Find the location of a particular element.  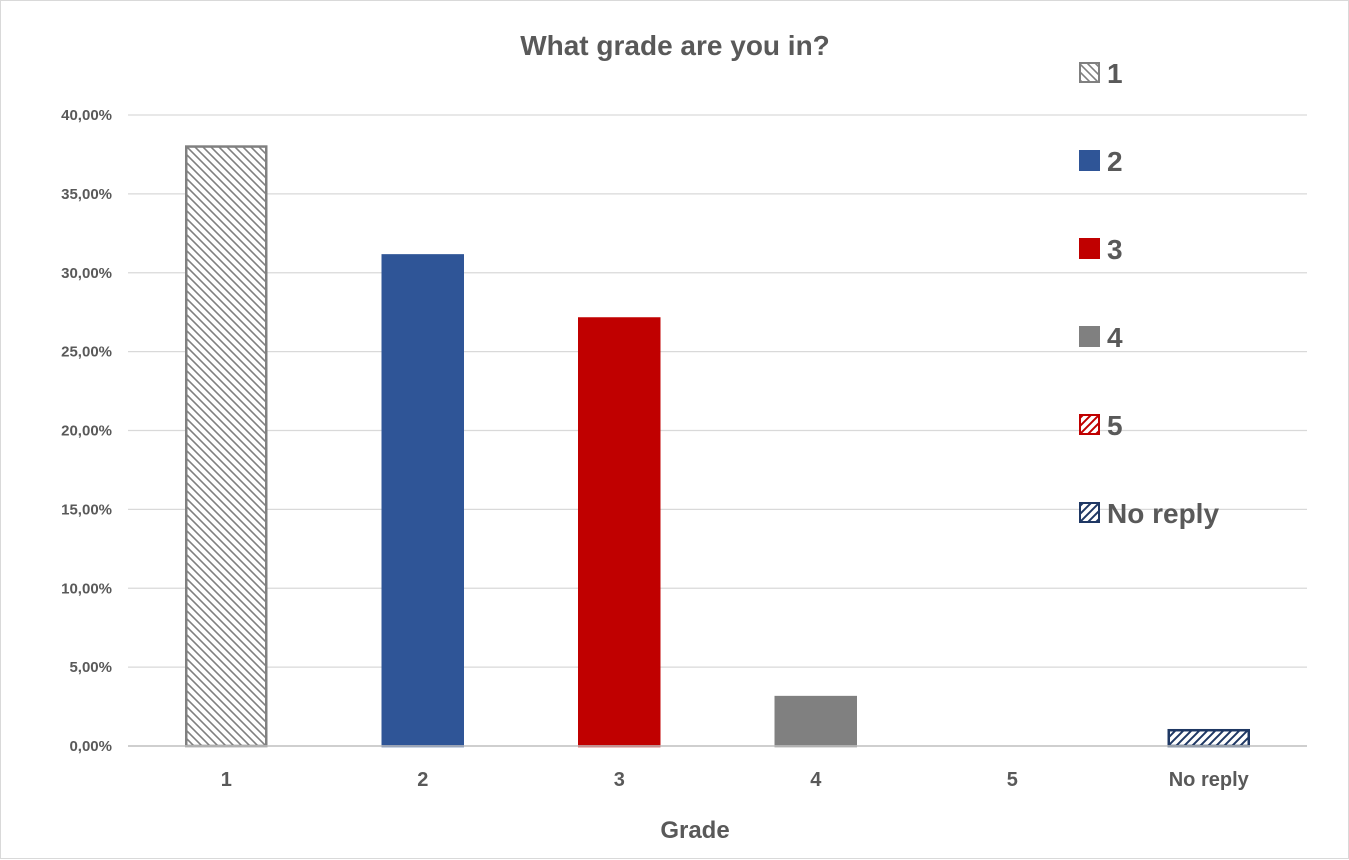

chart-title: What grade are you in? is located at coordinates (675, 45).